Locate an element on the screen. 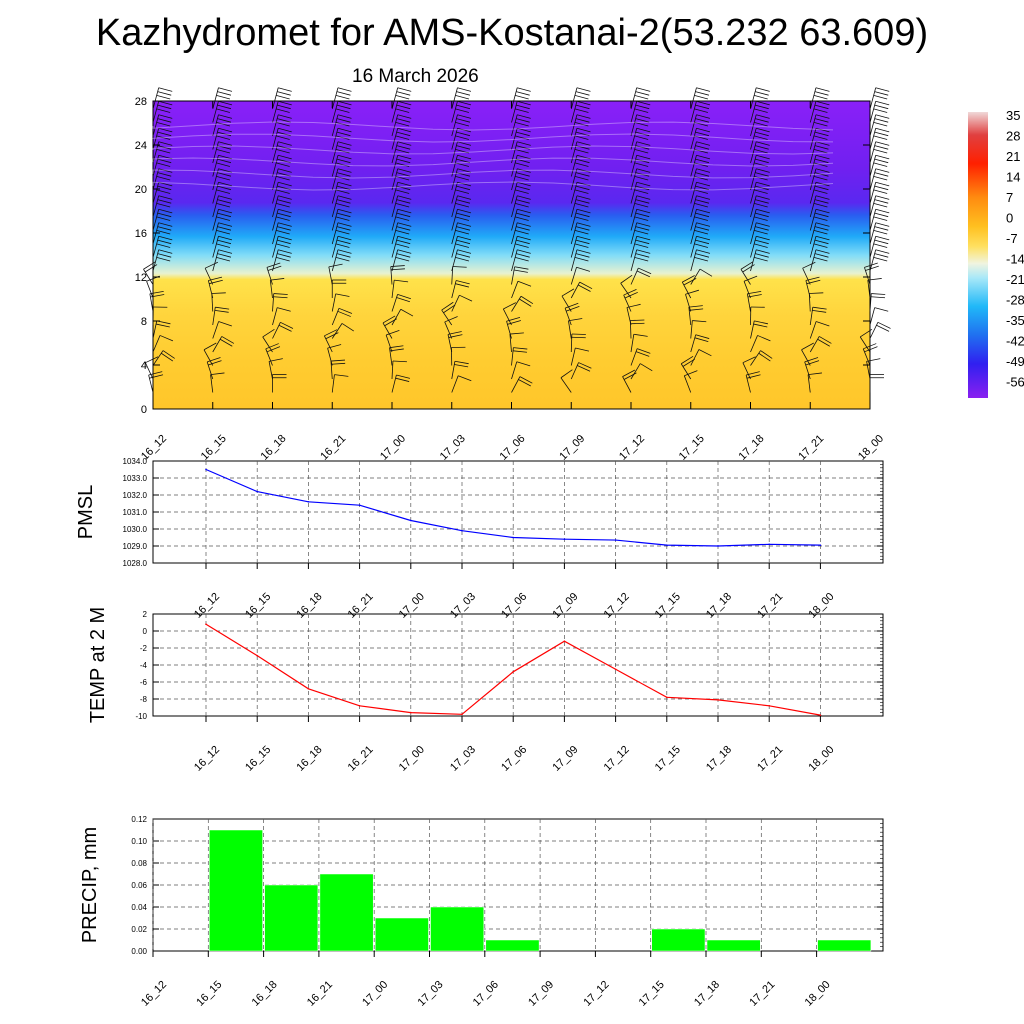 This screenshot has width=1024, height=1024. precip-bar is located at coordinates (236, 890).